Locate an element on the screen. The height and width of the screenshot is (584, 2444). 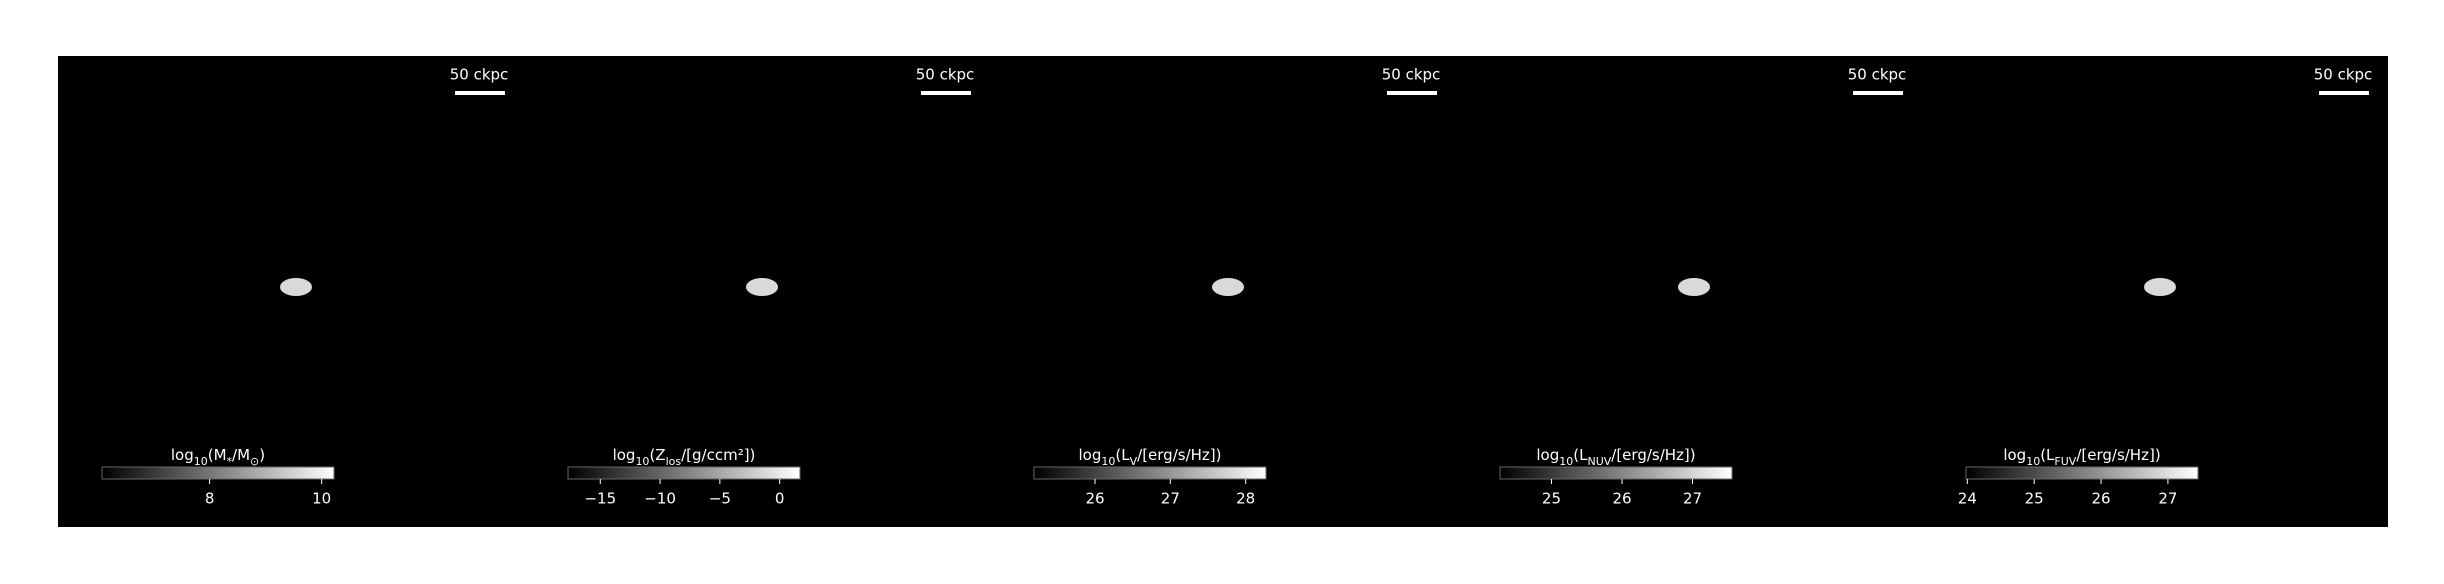
colorbar-label: log10(M*/M⊙) is located at coordinates (218, 457).